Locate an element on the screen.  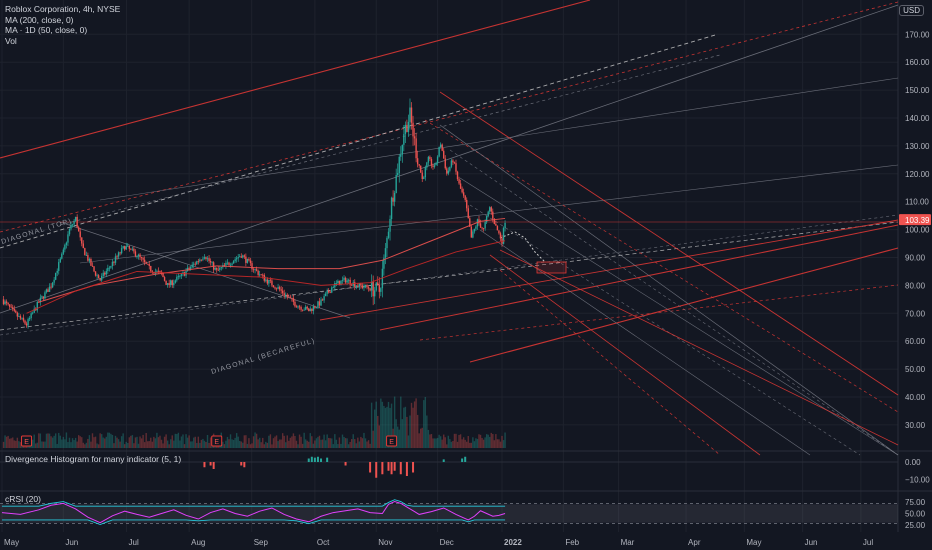
earnings-marker is located at coordinates (392, 441).